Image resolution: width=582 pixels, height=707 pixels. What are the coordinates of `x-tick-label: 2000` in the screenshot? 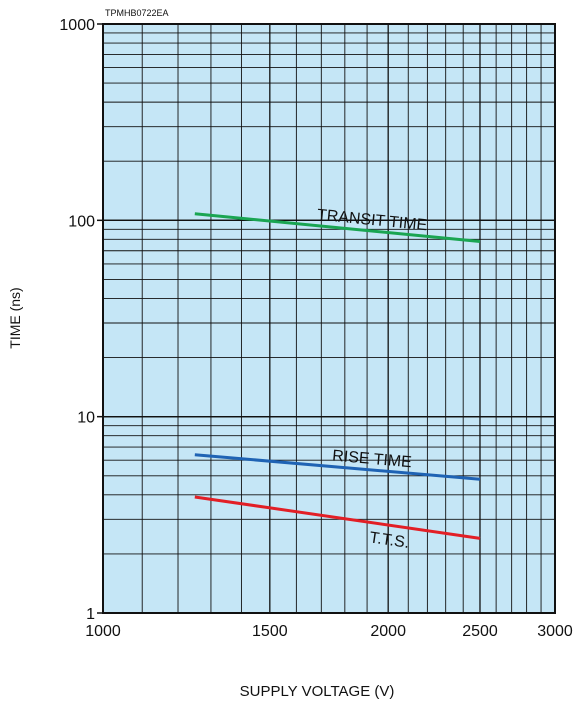 It's located at (388, 631).